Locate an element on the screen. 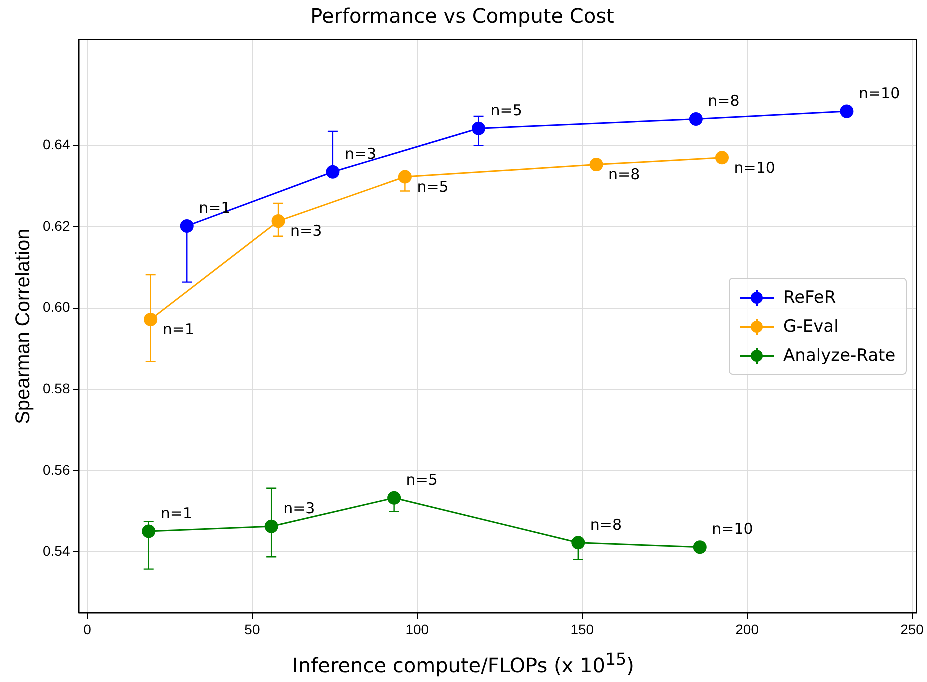  x-tick-label: 50 is located at coordinates (252, 629).